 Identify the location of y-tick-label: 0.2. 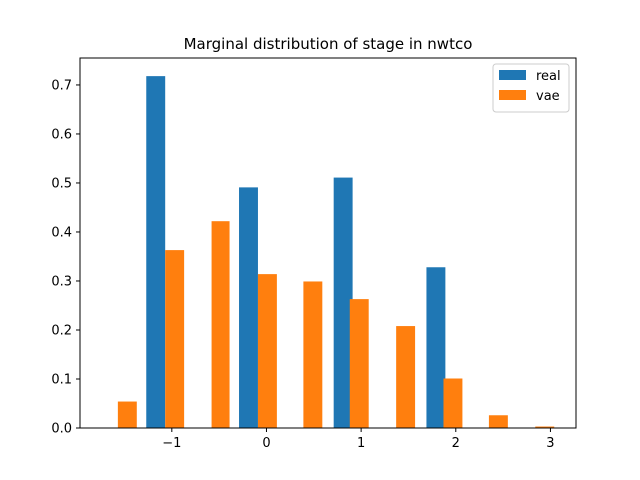
(61, 330).